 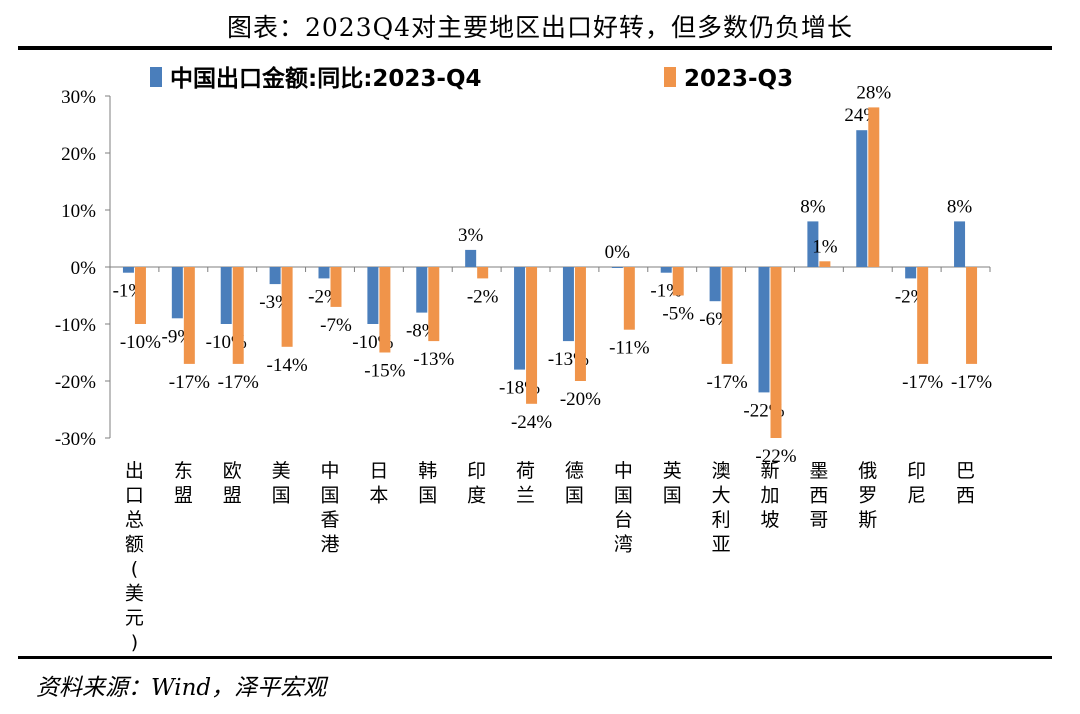 What do you see at coordinates (140, 342) in the screenshot?
I see `data-label-s2-0: -10%` at bounding box center [140, 342].